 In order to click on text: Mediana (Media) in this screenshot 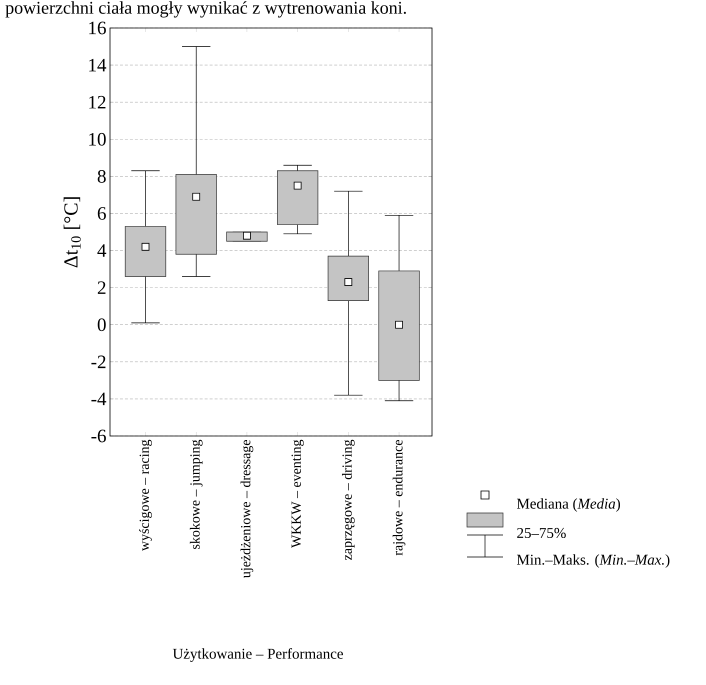, I will do `click(568, 505)`.